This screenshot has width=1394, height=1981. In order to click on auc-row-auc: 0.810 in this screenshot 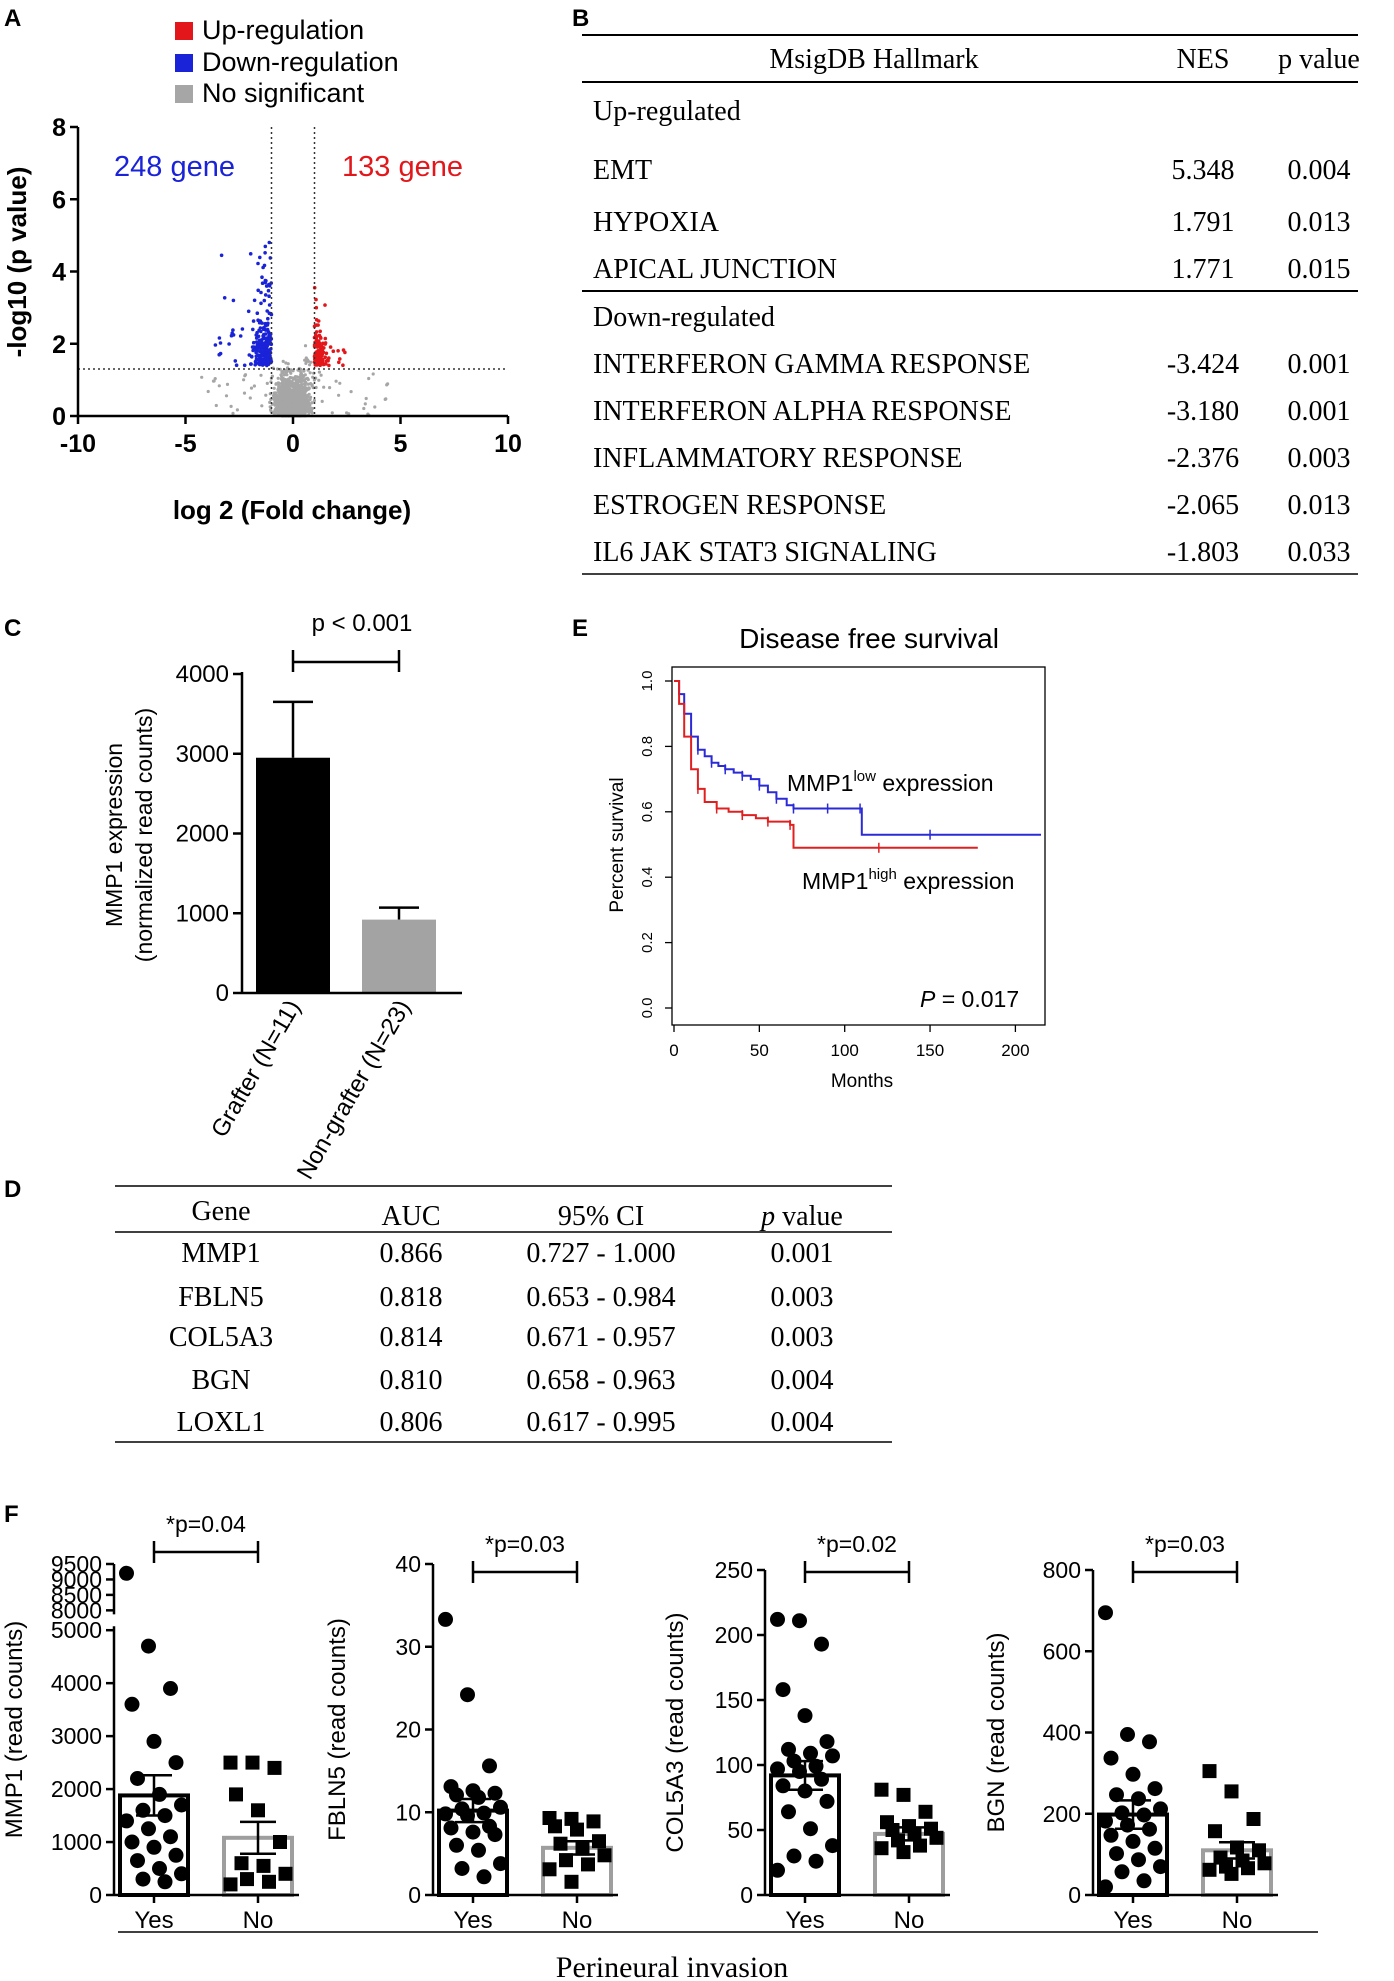, I will do `click(411, 1380)`.